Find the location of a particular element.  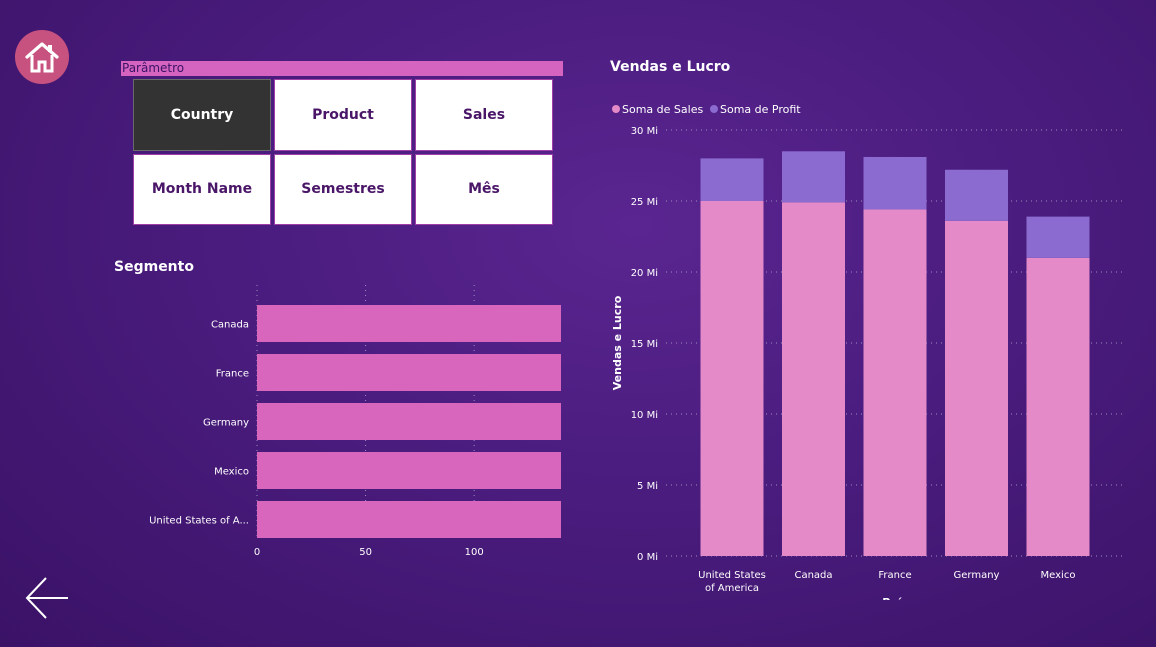

vendas-x-tick-label: of America is located at coordinates (732, 588).